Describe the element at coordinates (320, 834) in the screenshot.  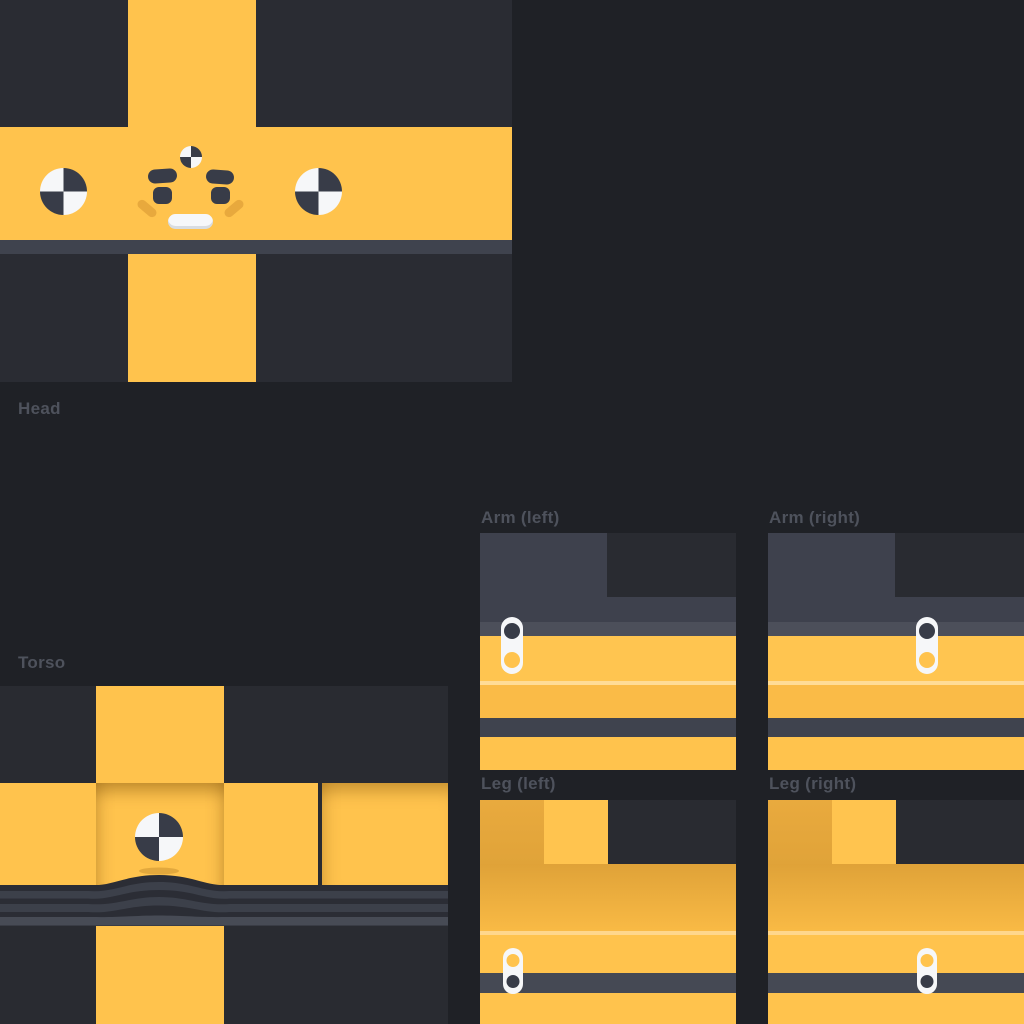
I see `torso-uv-seam` at that location.